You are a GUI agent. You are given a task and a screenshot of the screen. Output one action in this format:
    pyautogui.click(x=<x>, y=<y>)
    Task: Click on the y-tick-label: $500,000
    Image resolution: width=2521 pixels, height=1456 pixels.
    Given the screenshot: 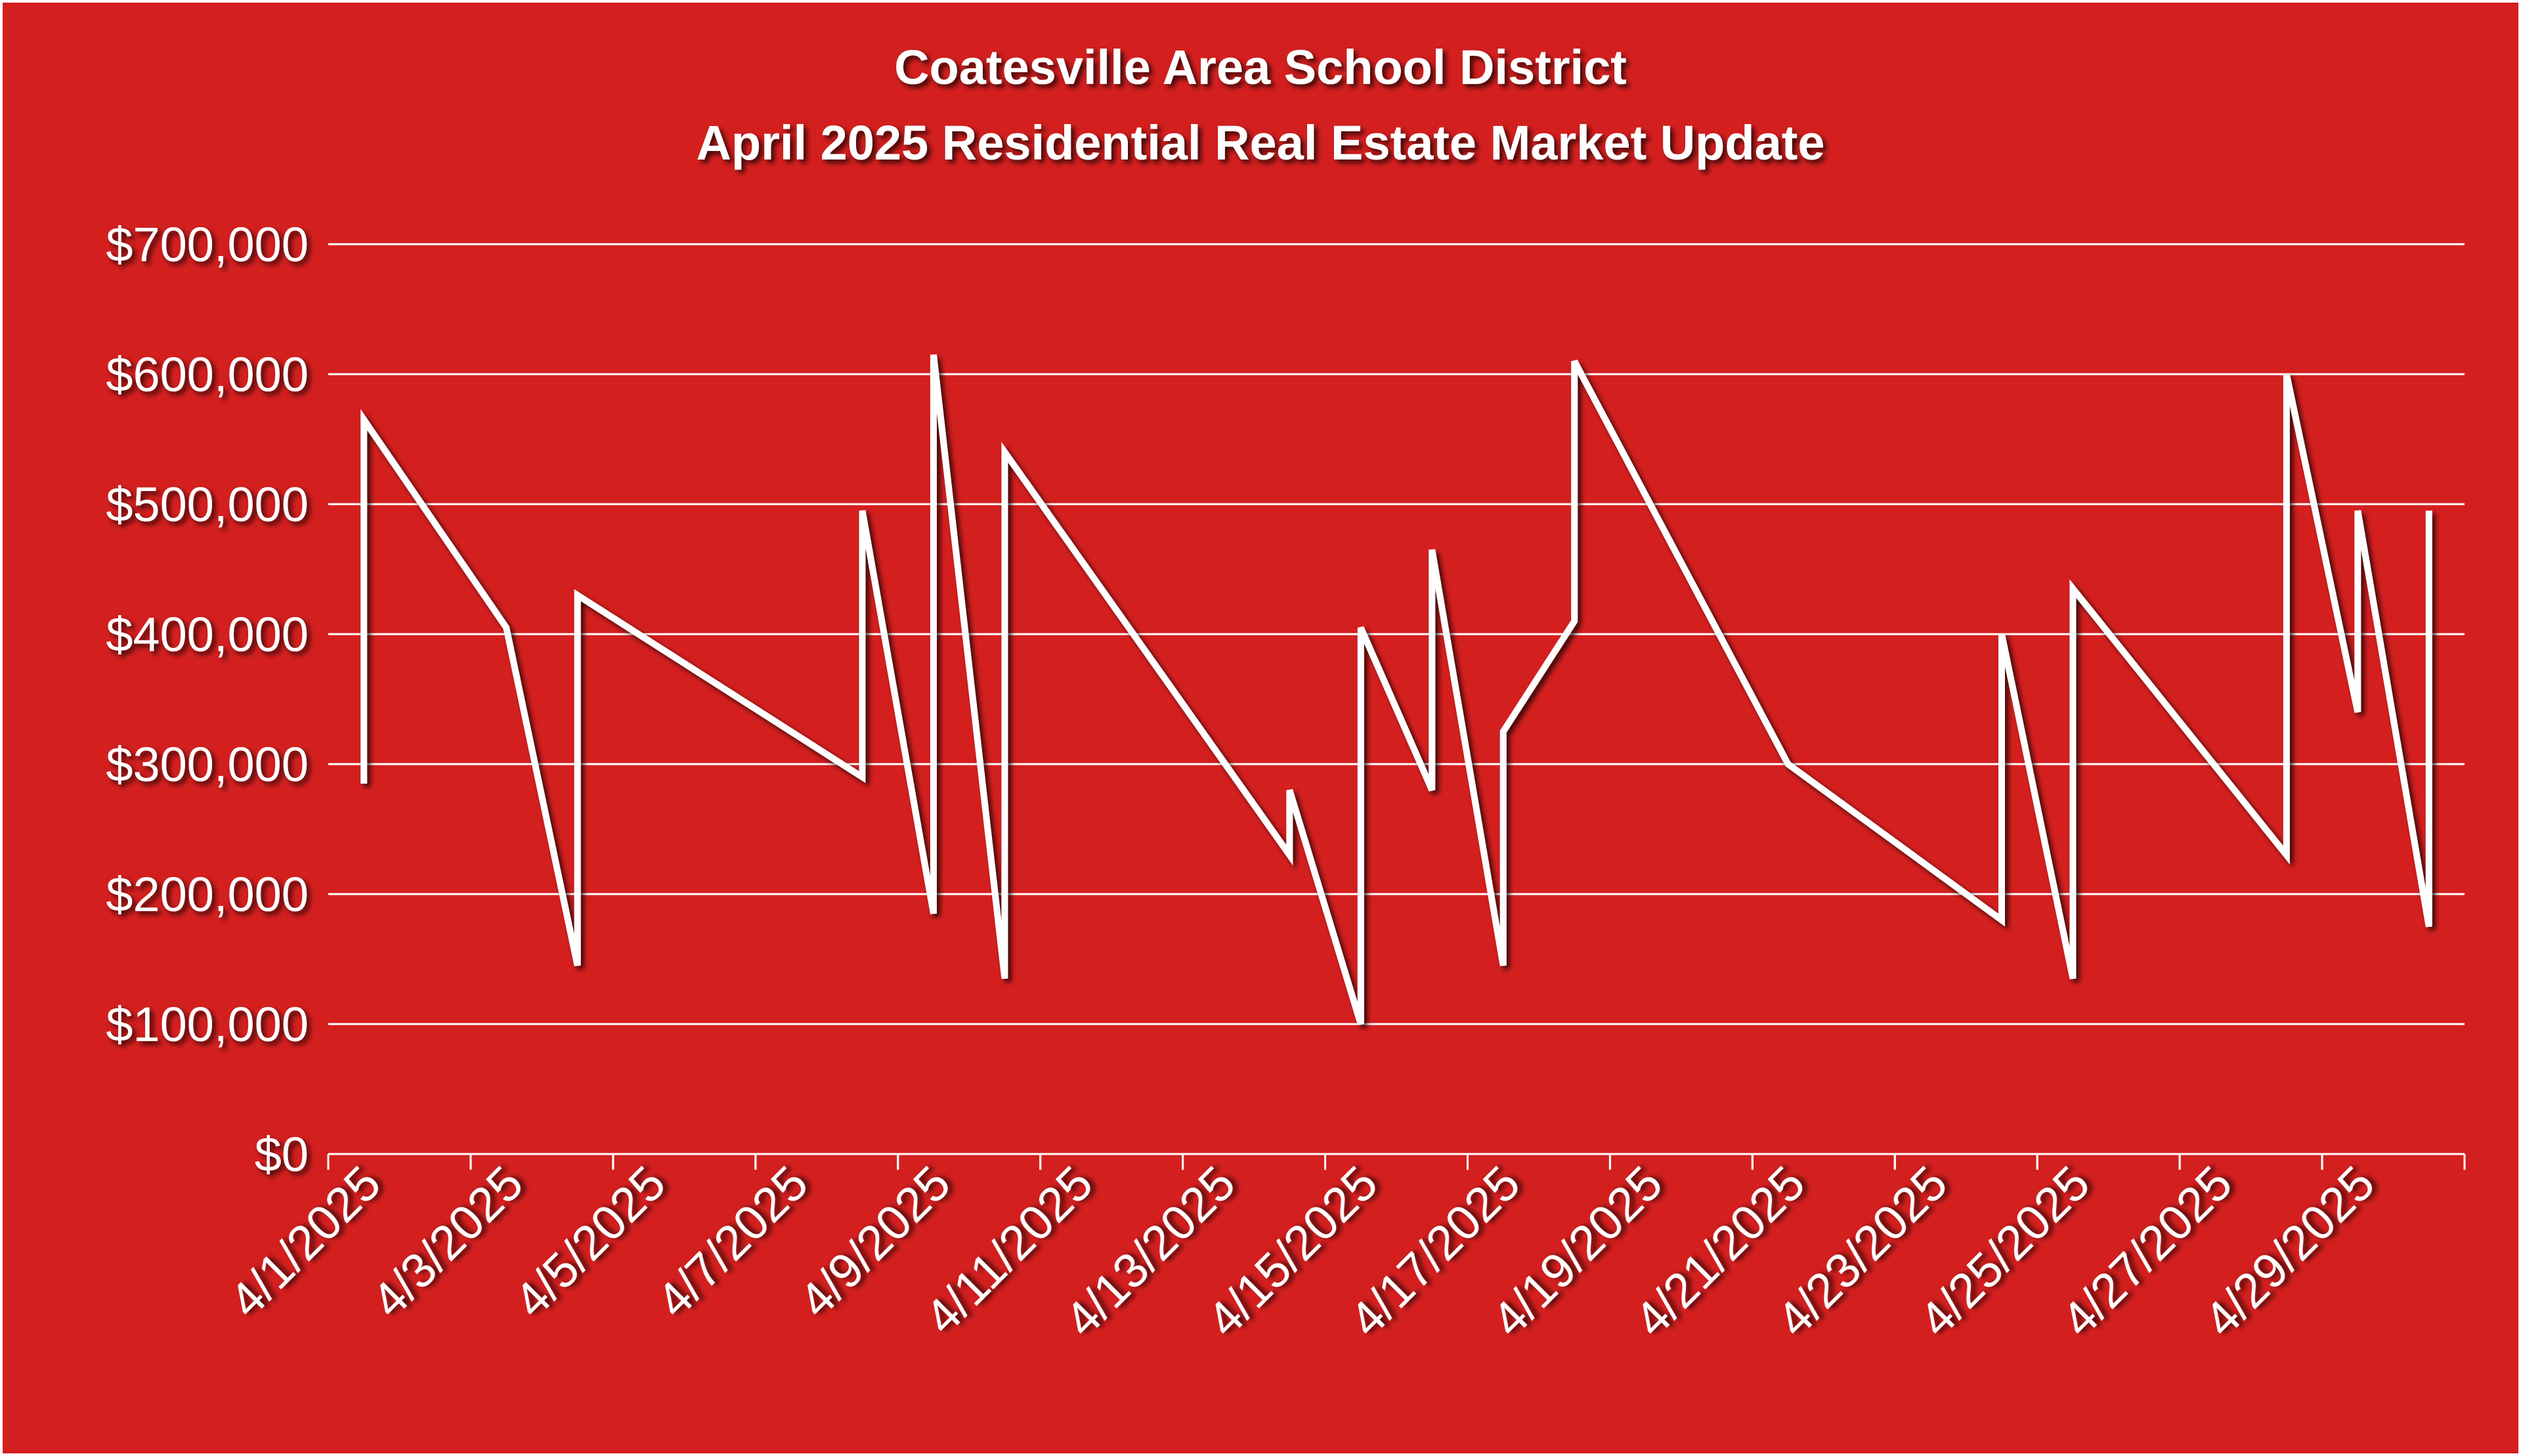 What is the action you would take?
    pyautogui.click(x=207, y=504)
    